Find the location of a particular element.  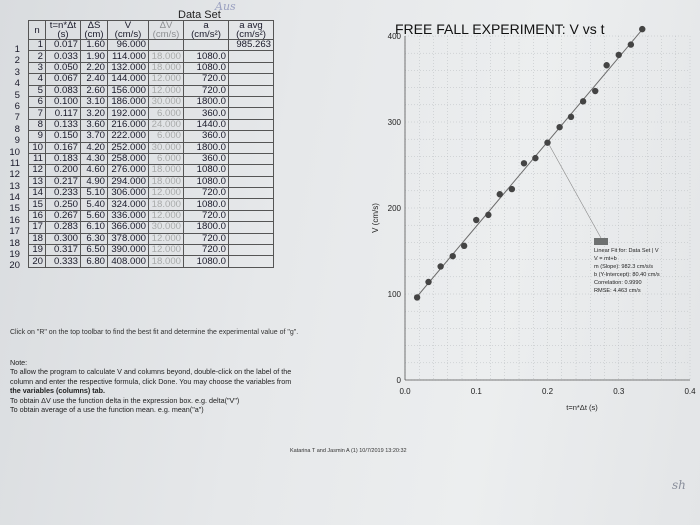

cell-n: 17 is located at coordinates (37, 227).